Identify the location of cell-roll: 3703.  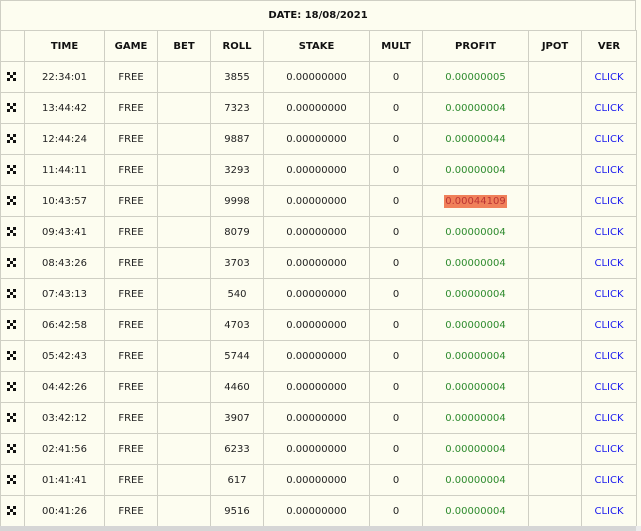
(237, 263).